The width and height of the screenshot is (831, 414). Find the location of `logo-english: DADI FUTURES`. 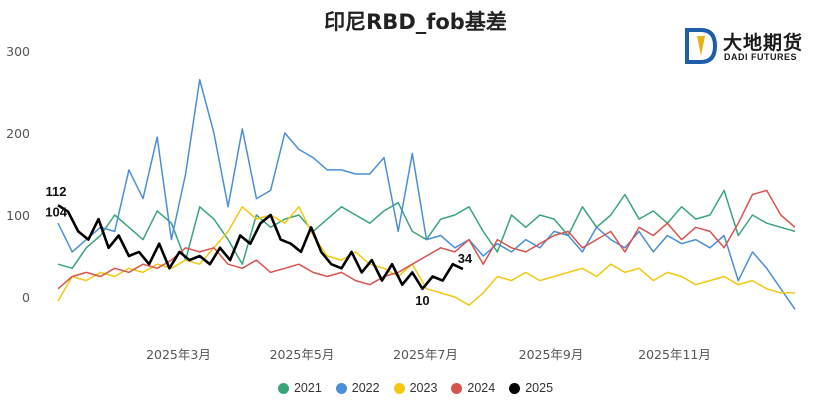

logo-english: DADI FUTURES is located at coordinates (760, 57).